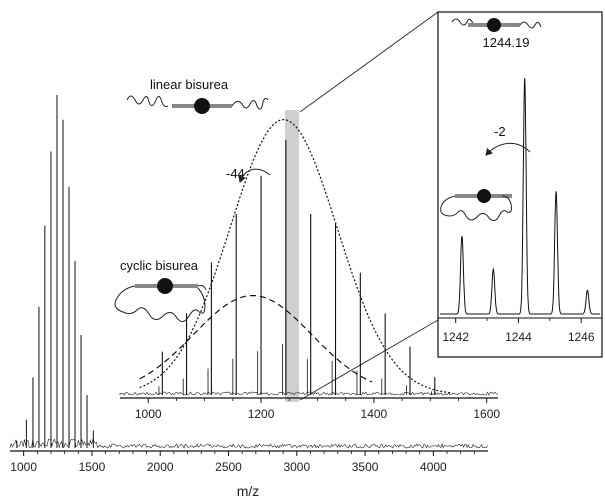 This screenshot has width=605, height=504. Describe the element at coordinates (486, 414) in the screenshot. I see `mid-x-tick-label: 1600` at that location.